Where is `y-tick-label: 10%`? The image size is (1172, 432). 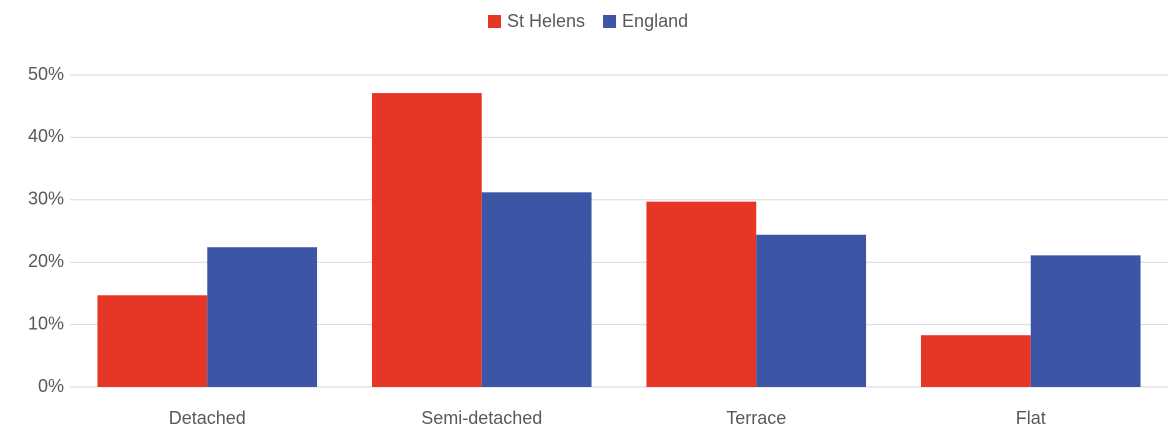
y-tick-label: 10% is located at coordinates (46, 323).